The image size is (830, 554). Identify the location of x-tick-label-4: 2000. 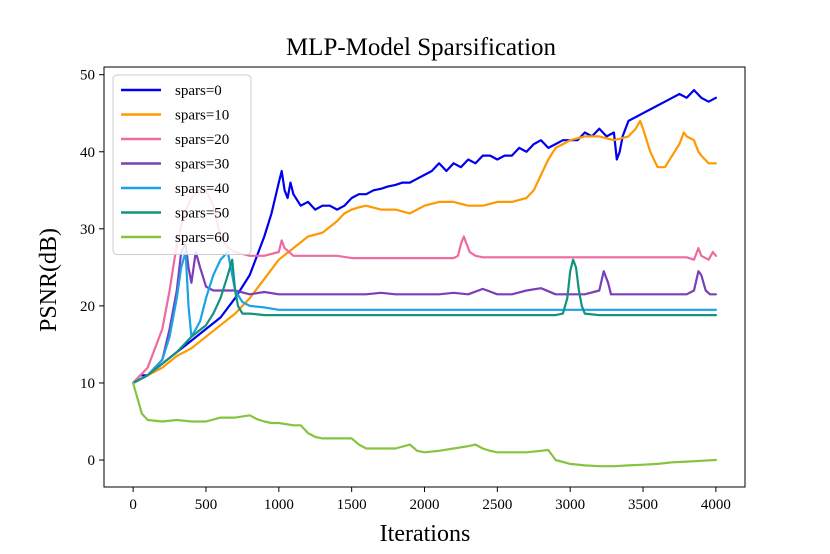
(425, 505).